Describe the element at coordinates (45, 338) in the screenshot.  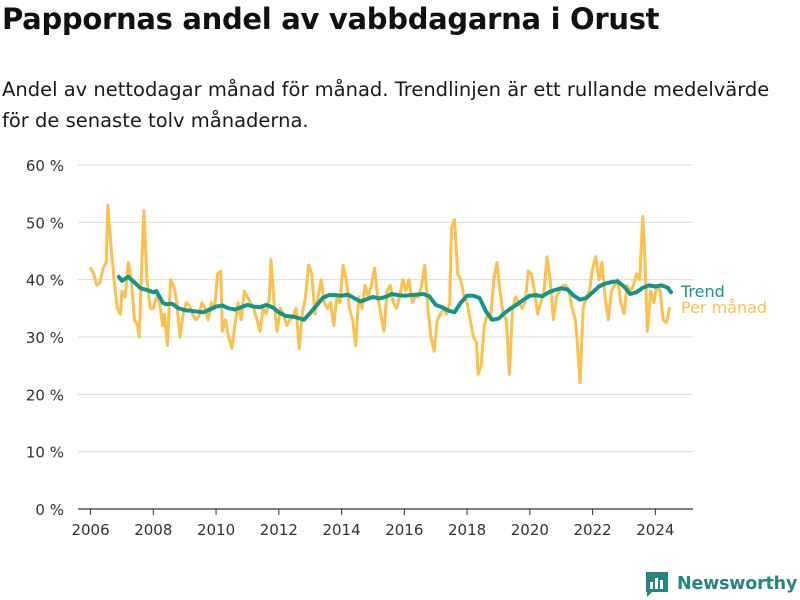
I see `y-tick-label: 30 %` at that location.